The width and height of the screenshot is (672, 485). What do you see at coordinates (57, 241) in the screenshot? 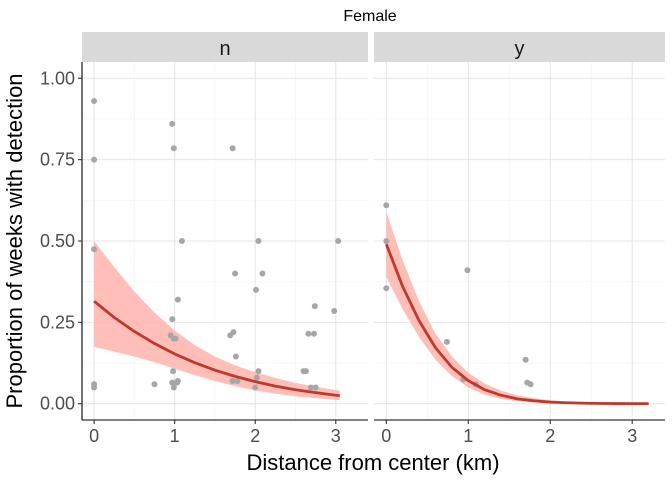
I see `y-tick-label: 0.50` at bounding box center [57, 241].